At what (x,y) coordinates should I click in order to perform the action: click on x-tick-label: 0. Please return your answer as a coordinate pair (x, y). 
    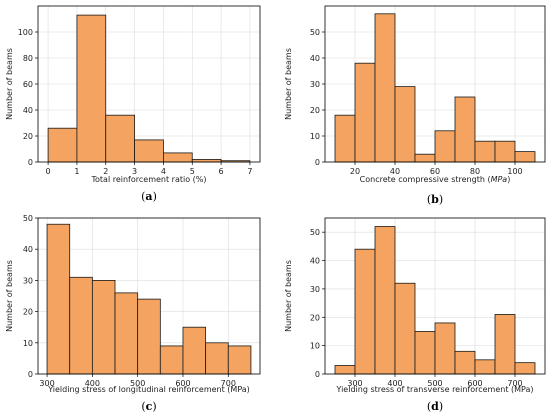
    Looking at the image, I should click on (48, 171).